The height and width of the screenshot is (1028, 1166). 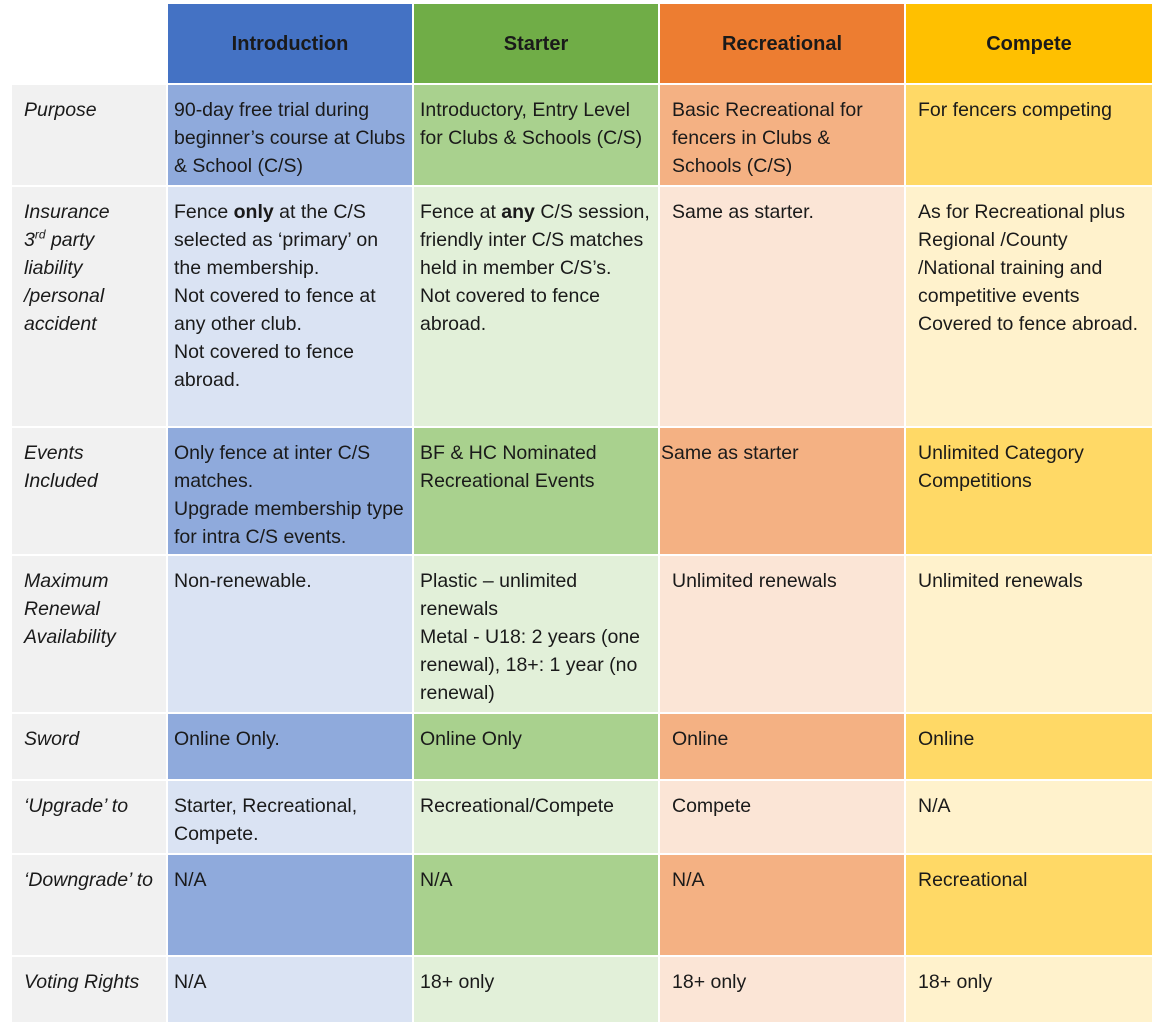 What do you see at coordinates (1029, 136) in the screenshot?
I see `cell-compete: For fencers competing` at bounding box center [1029, 136].